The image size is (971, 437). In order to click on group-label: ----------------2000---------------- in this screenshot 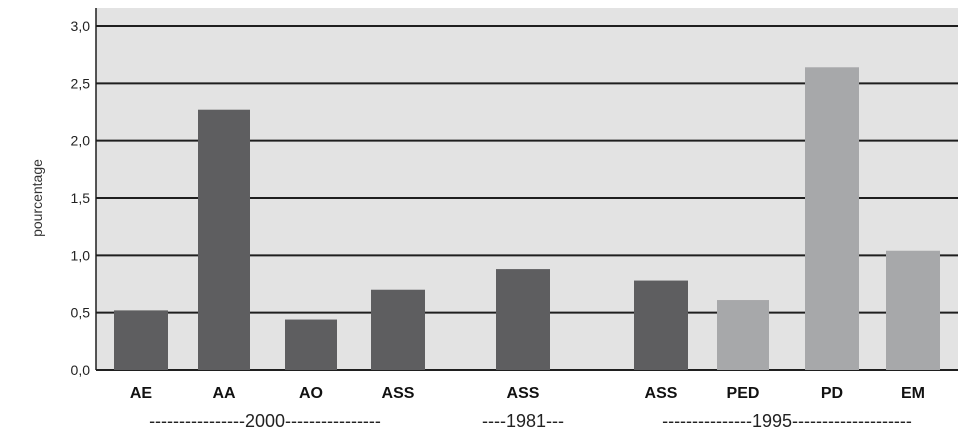, I will do `click(265, 421)`.